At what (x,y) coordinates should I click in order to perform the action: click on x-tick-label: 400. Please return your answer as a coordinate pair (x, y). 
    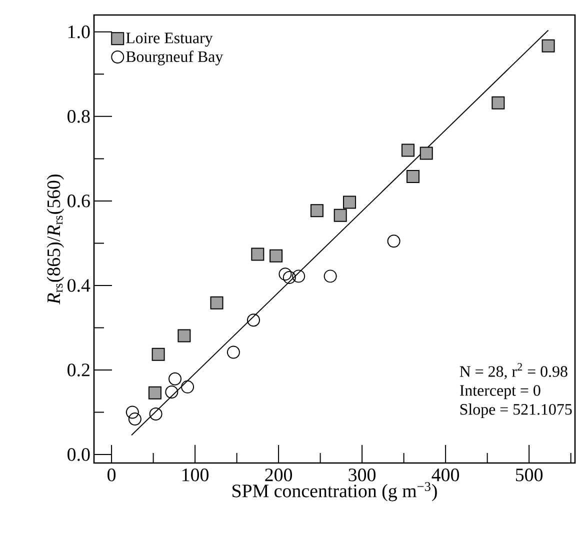
    Looking at the image, I should click on (446, 475).